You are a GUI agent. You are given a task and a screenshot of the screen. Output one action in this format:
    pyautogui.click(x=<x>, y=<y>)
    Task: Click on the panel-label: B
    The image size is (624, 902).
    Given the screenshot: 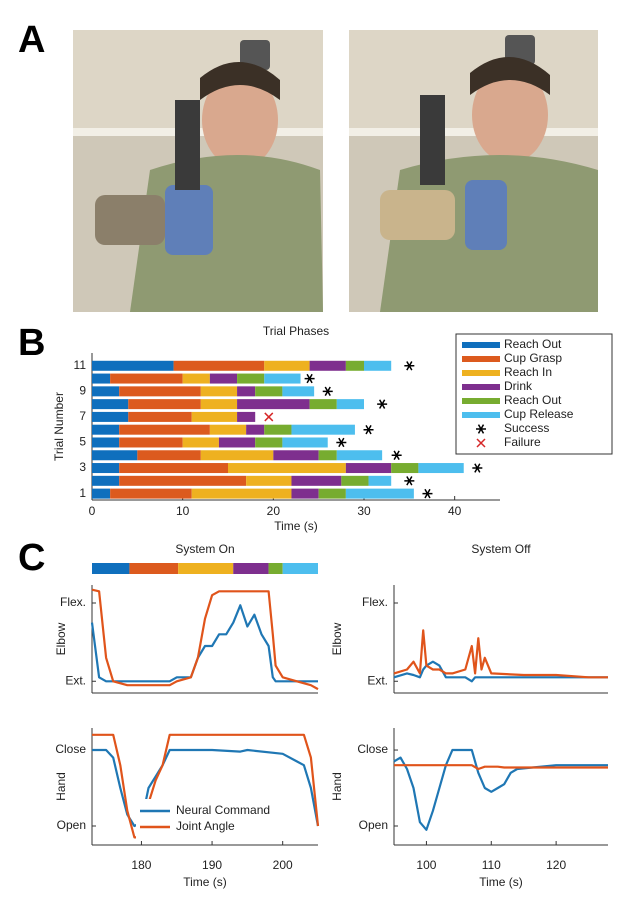 What is the action you would take?
    pyautogui.click(x=31, y=343)
    